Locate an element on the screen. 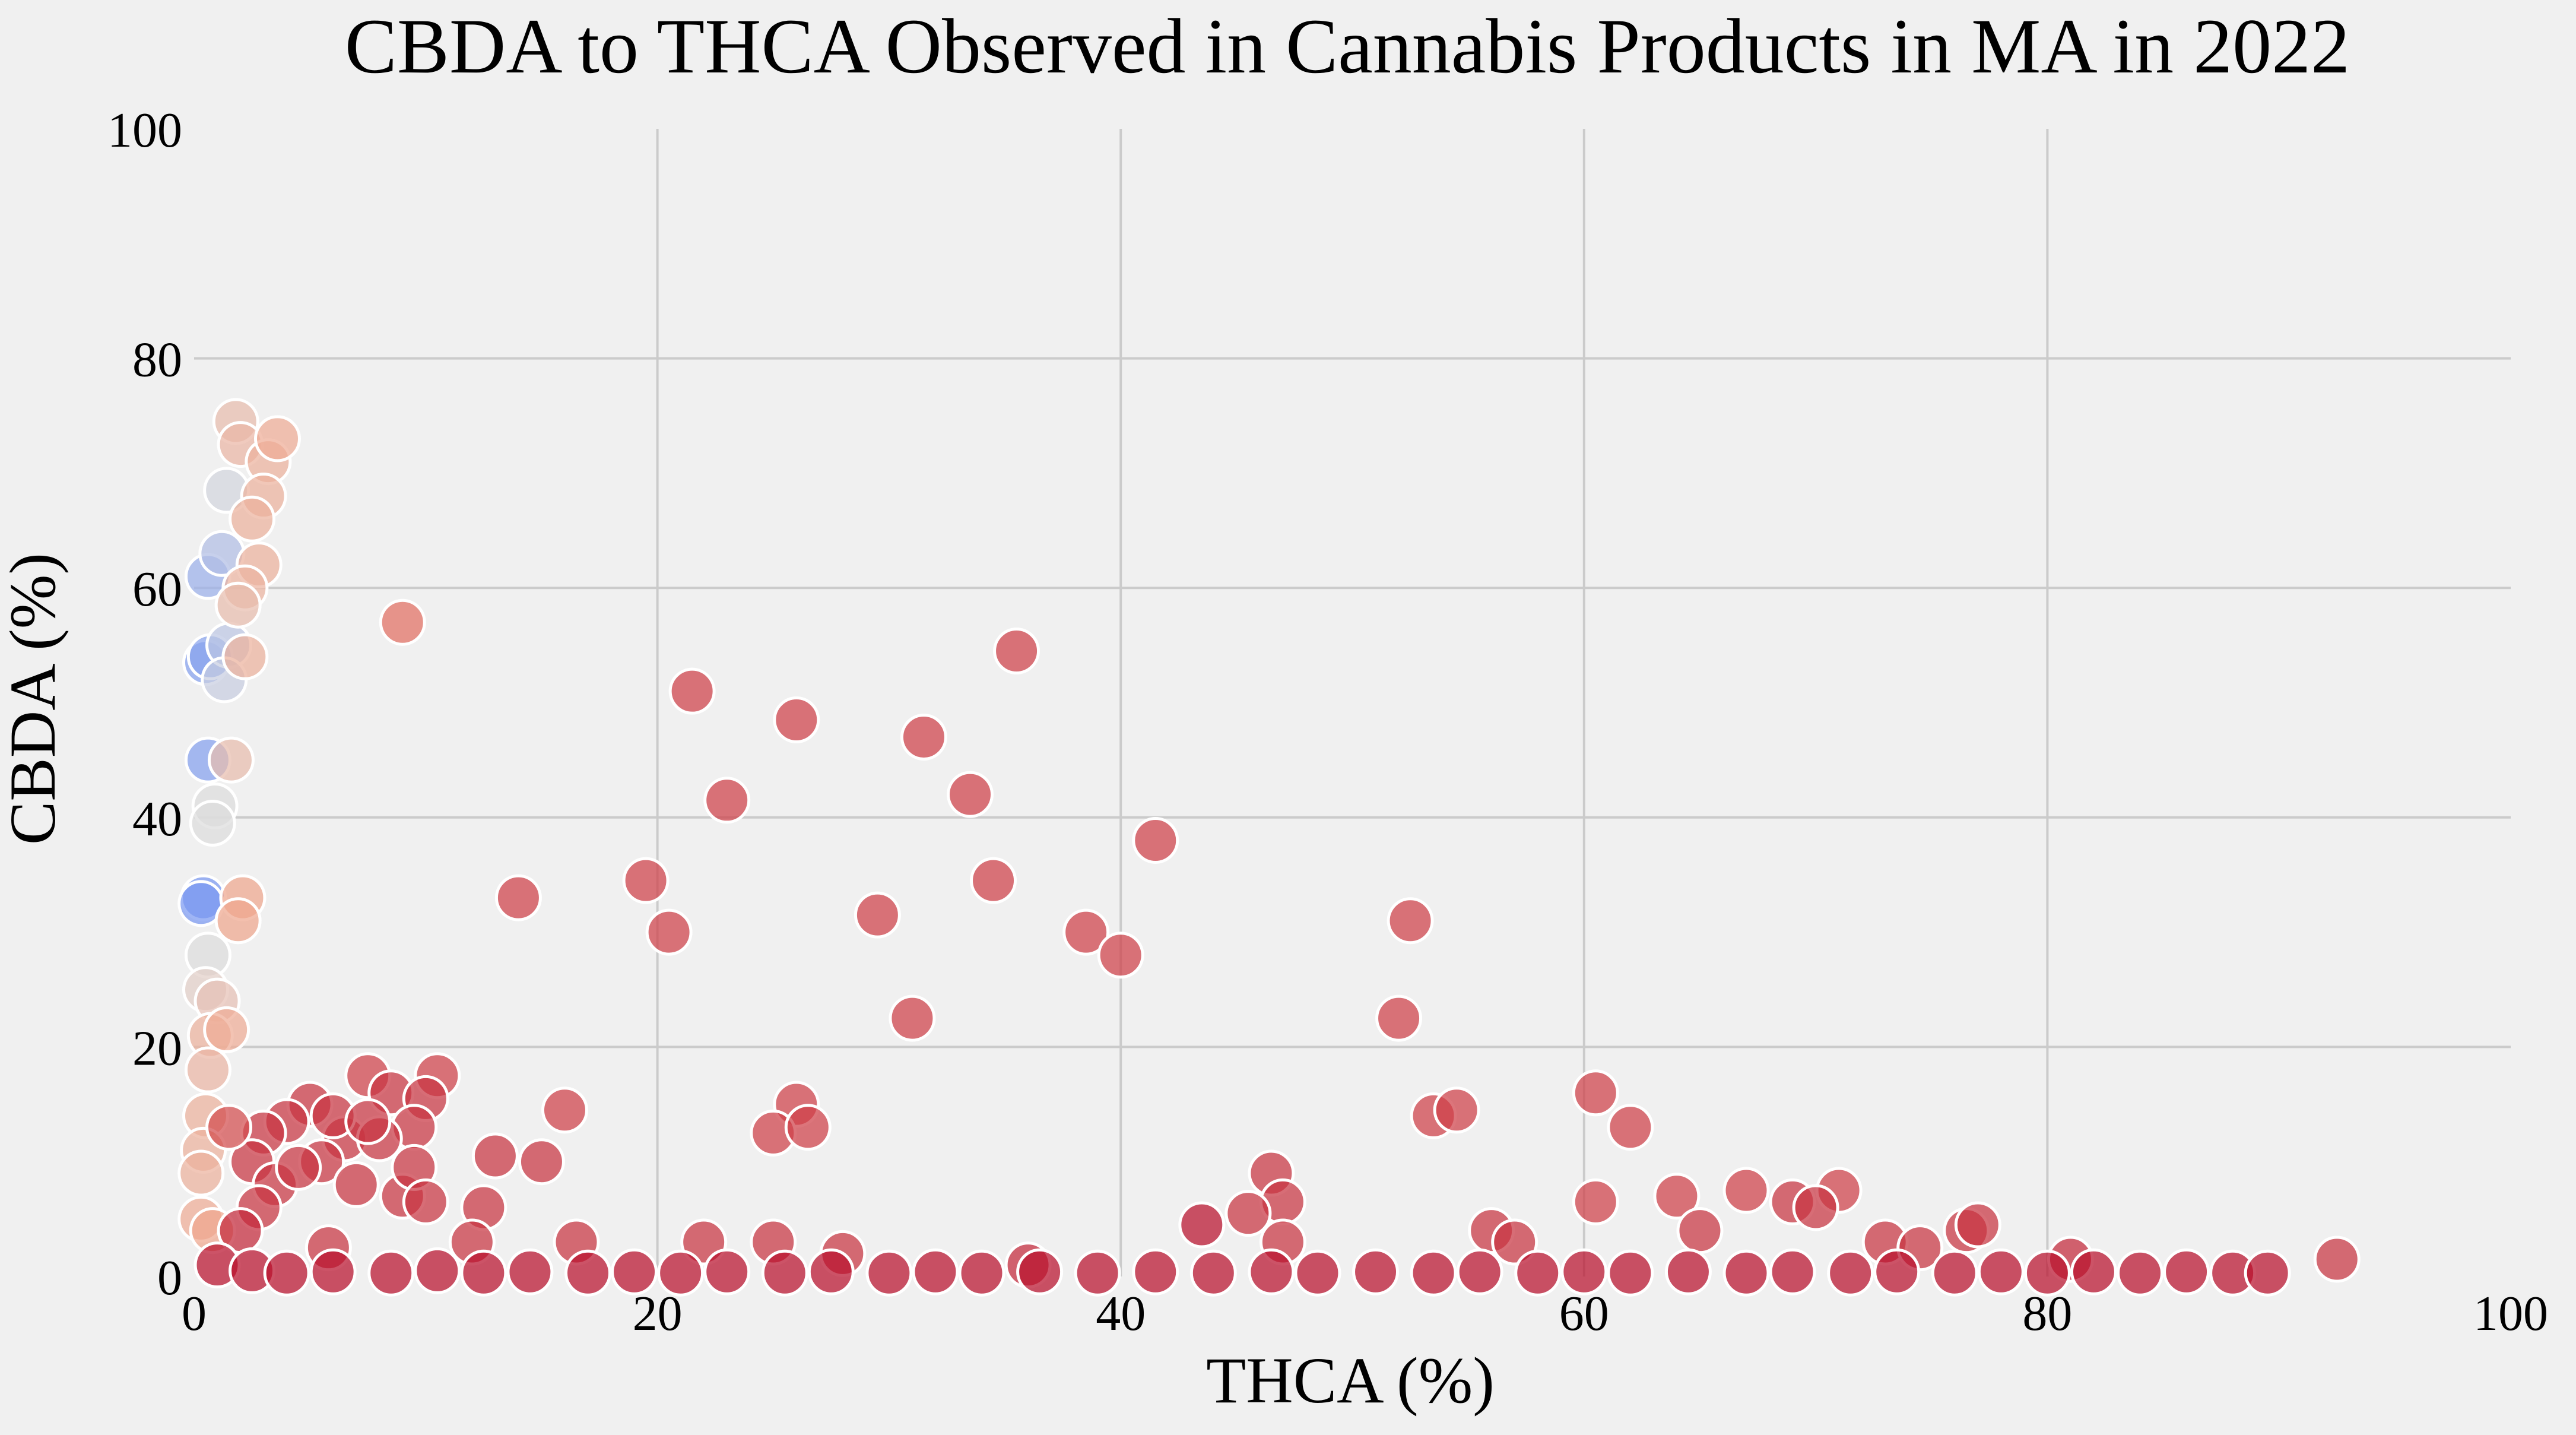  x-axis-label: THCA (%) is located at coordinates (1350, 1380).